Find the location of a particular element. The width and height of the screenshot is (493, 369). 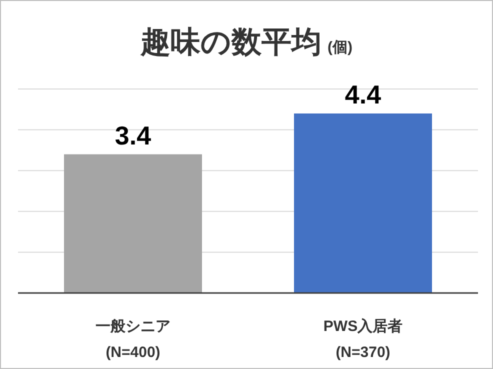

x-tick-label: 一般シニア (N=400) is located at coordinates (133, 339).